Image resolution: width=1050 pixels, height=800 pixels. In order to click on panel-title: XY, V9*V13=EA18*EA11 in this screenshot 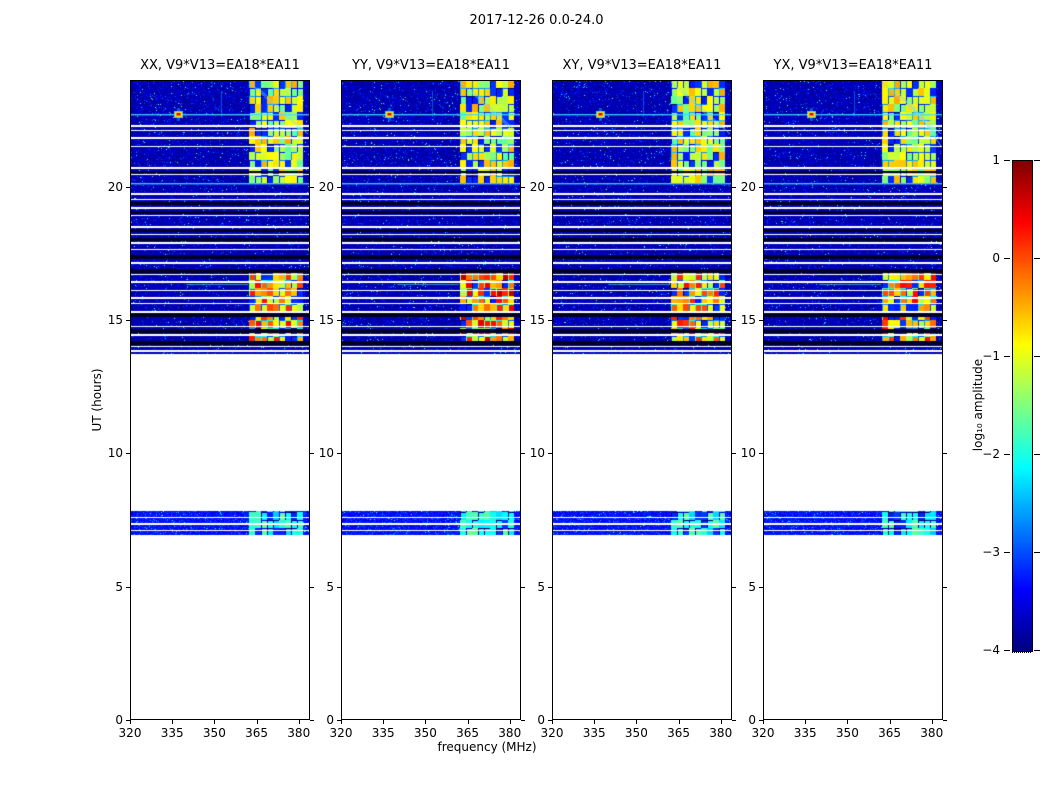, I will do `click(642, 65)`.